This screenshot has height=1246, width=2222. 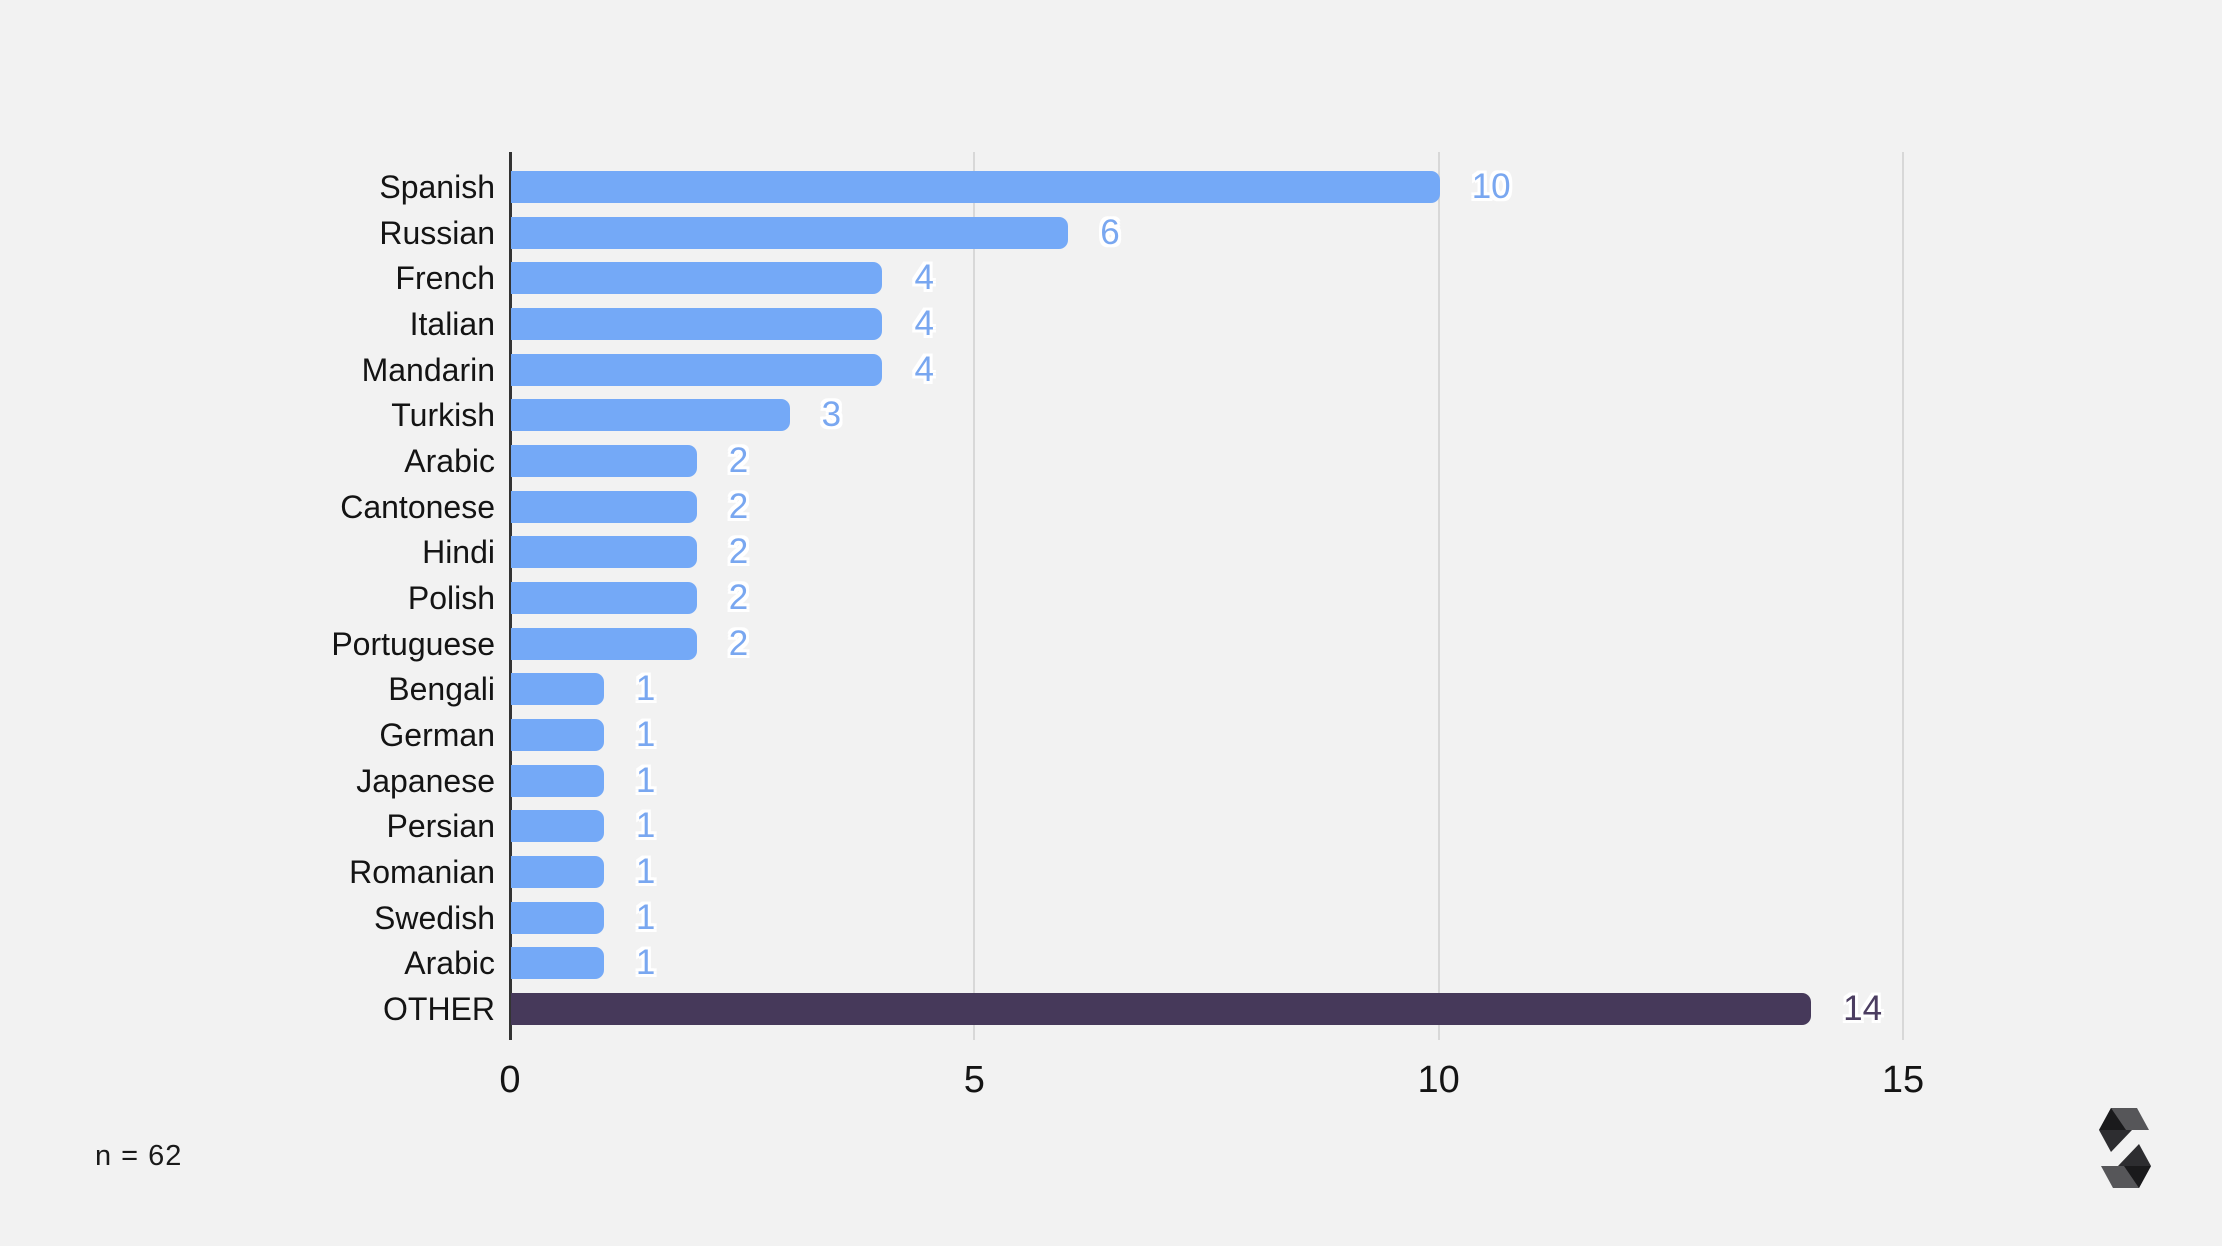 I want to click on category-label: Portuguese, so click(x=413, y=643).